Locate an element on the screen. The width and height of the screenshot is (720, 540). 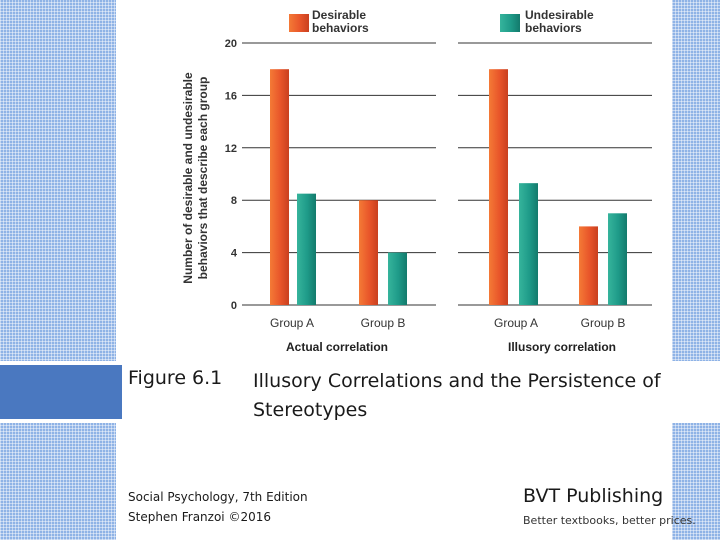
decorative-stripe-right is located at coordinates (696, 270).